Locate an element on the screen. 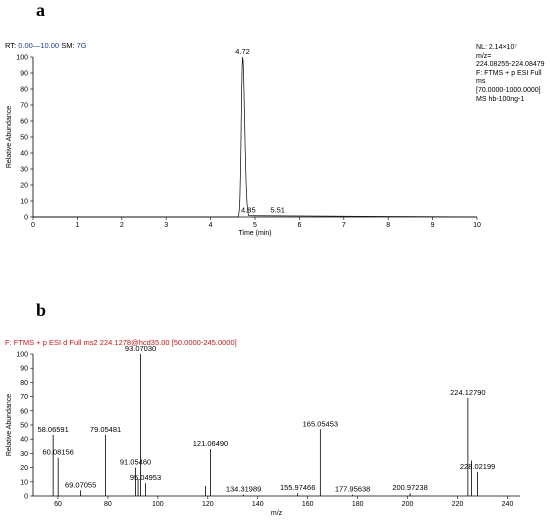  peak-label: 58.06591 is located at coordinates (52, 429).